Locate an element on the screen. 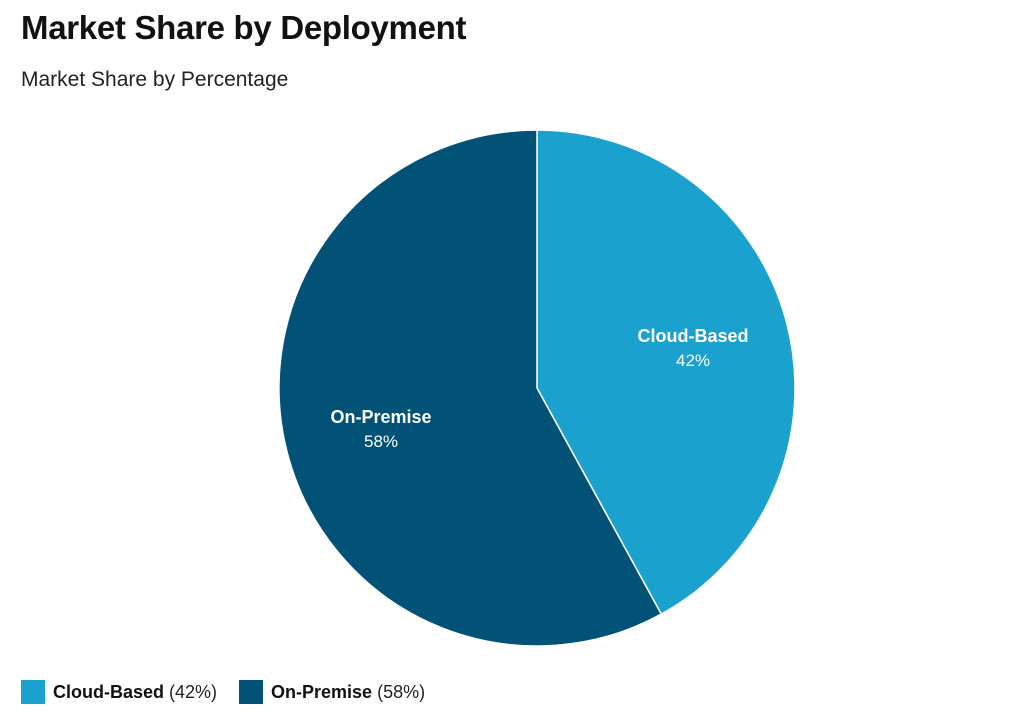  slice-label-name-on-premise: On-Premise is located at coordinates (380, 417).